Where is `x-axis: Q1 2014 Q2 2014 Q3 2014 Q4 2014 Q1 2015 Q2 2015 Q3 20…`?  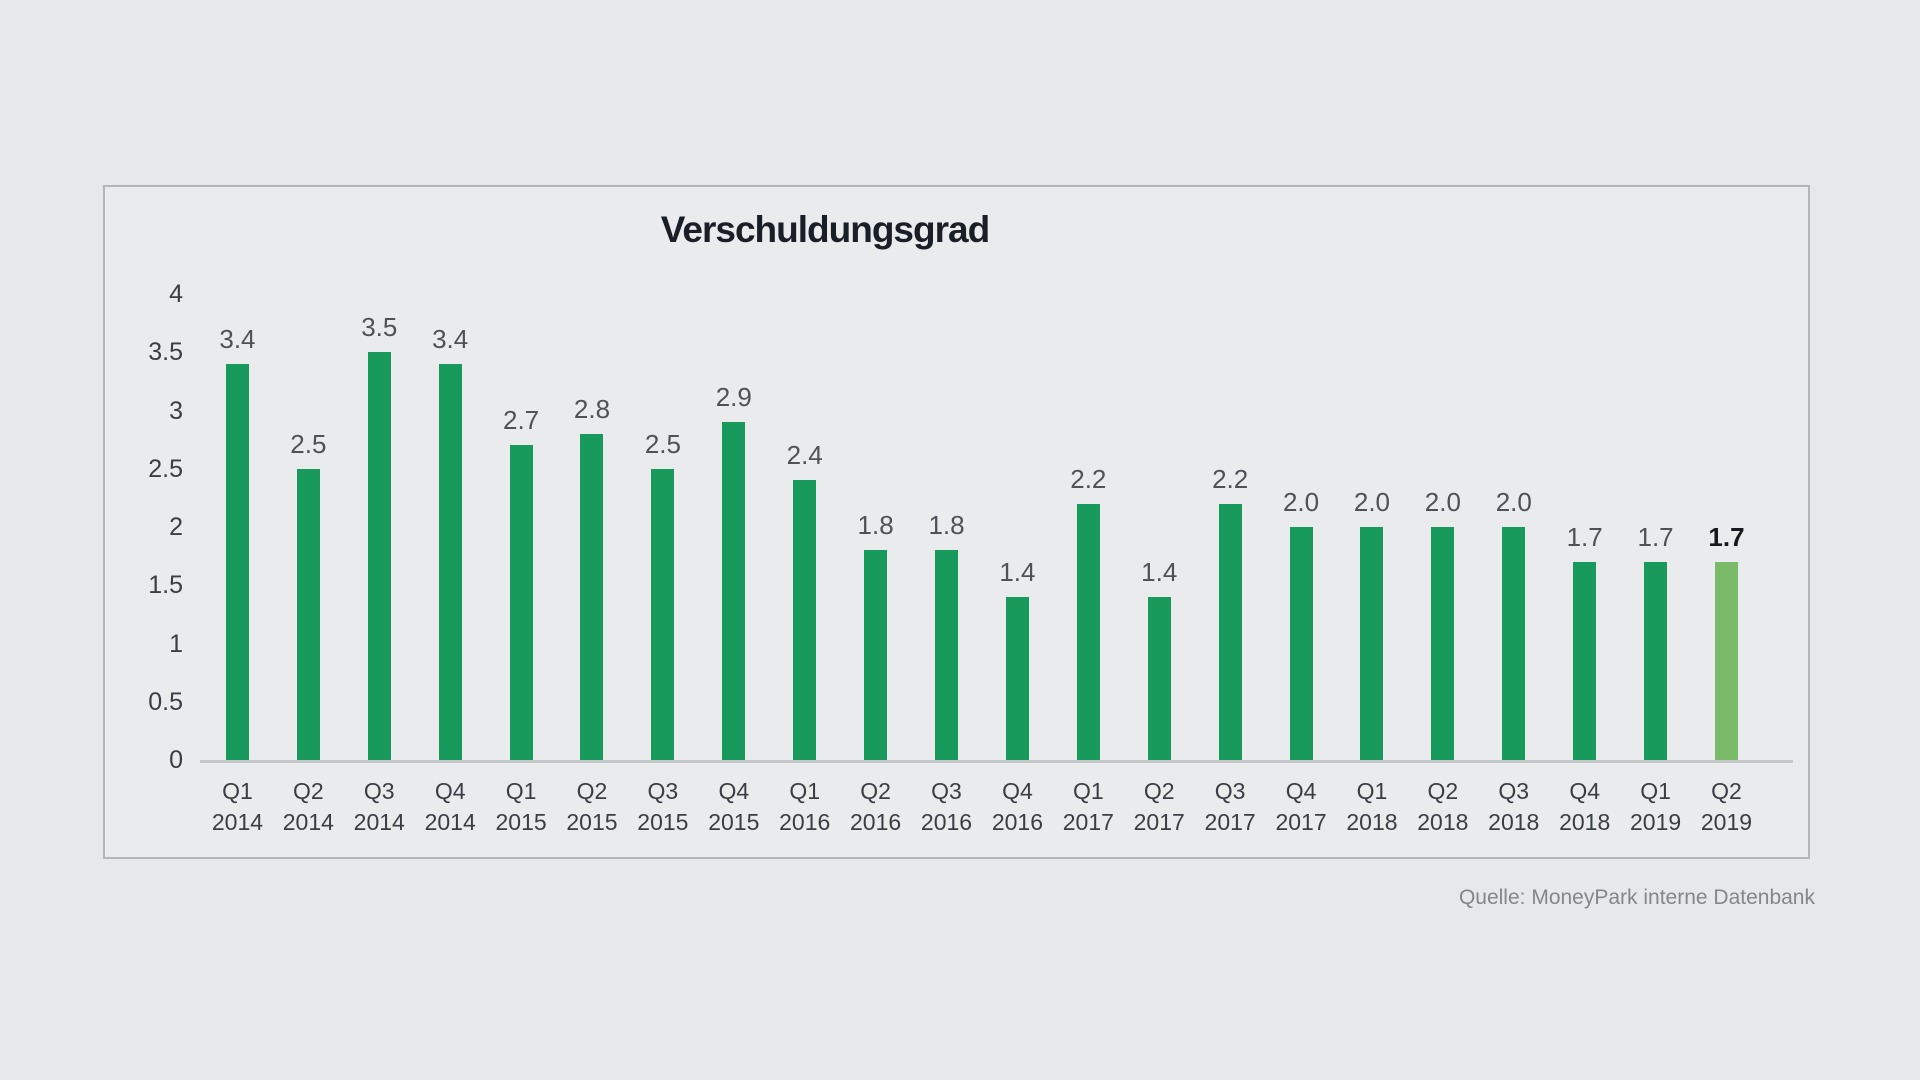 x-axis: Q1 2014 Q2 2014 Q3 2014 Q4 2014 Q1 2015 Q2 2015 Q3 20… is located at coordinates (982, 807).